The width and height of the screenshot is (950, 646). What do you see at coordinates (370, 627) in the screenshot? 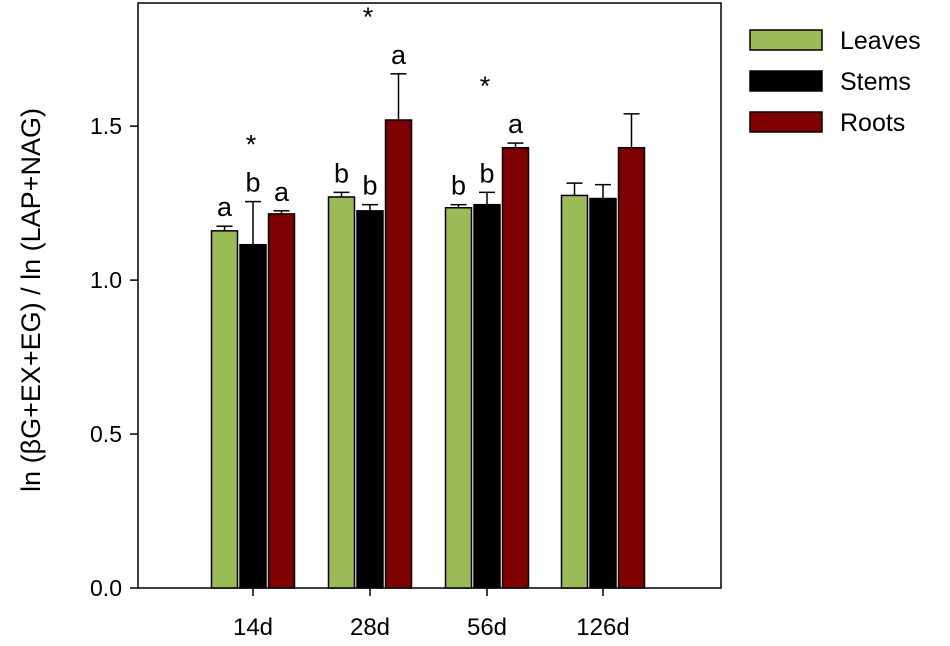
I see `x-tick-label: 28d` at bounding box center [370, 627].